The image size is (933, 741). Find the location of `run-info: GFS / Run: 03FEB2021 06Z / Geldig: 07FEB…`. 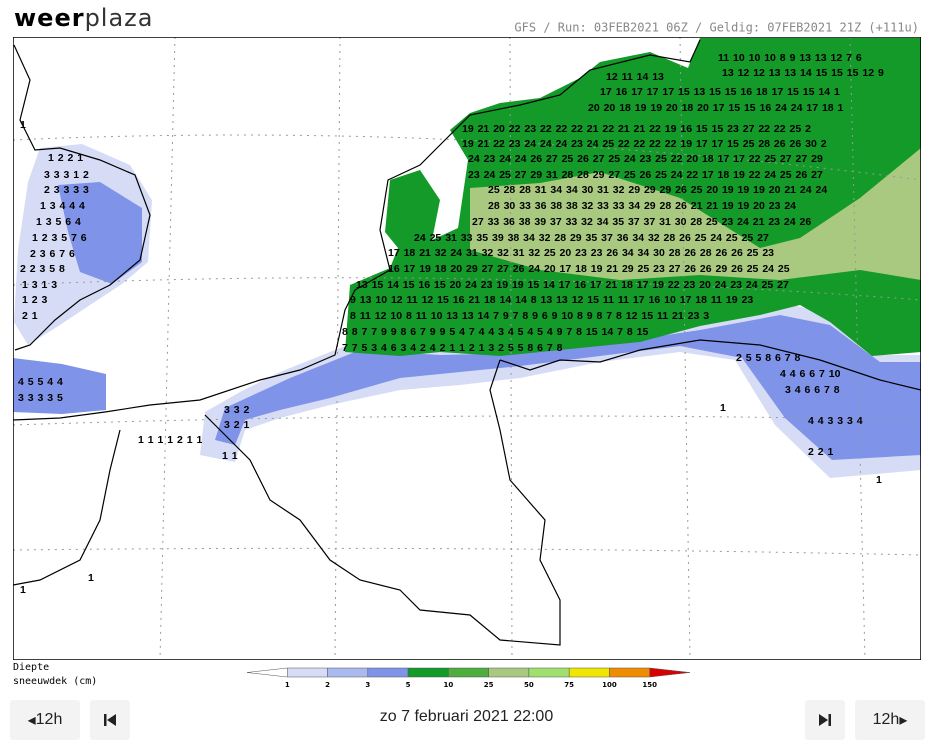

run-info: GFS / Run: 03FEB2021 06Z / Geldig: 07FEB… is located at coordinates (716, 28).